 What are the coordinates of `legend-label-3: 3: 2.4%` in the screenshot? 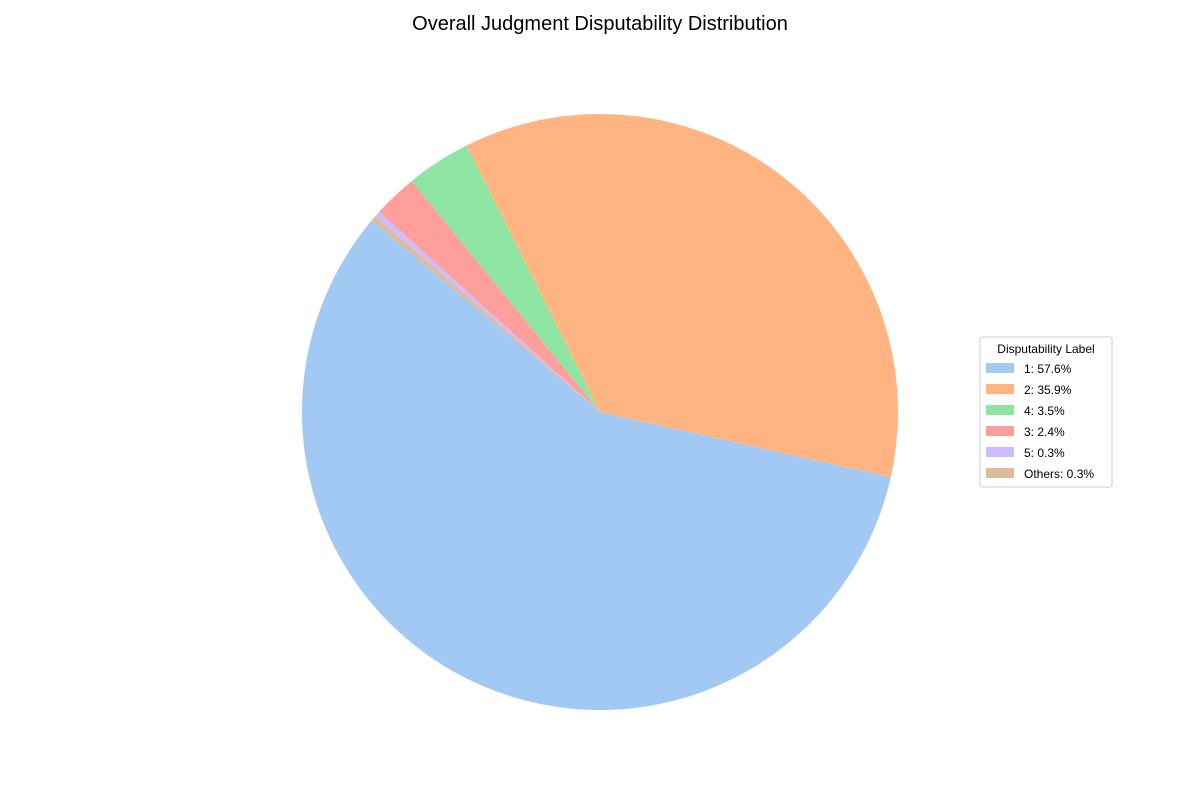 It's located at (1044, 432).